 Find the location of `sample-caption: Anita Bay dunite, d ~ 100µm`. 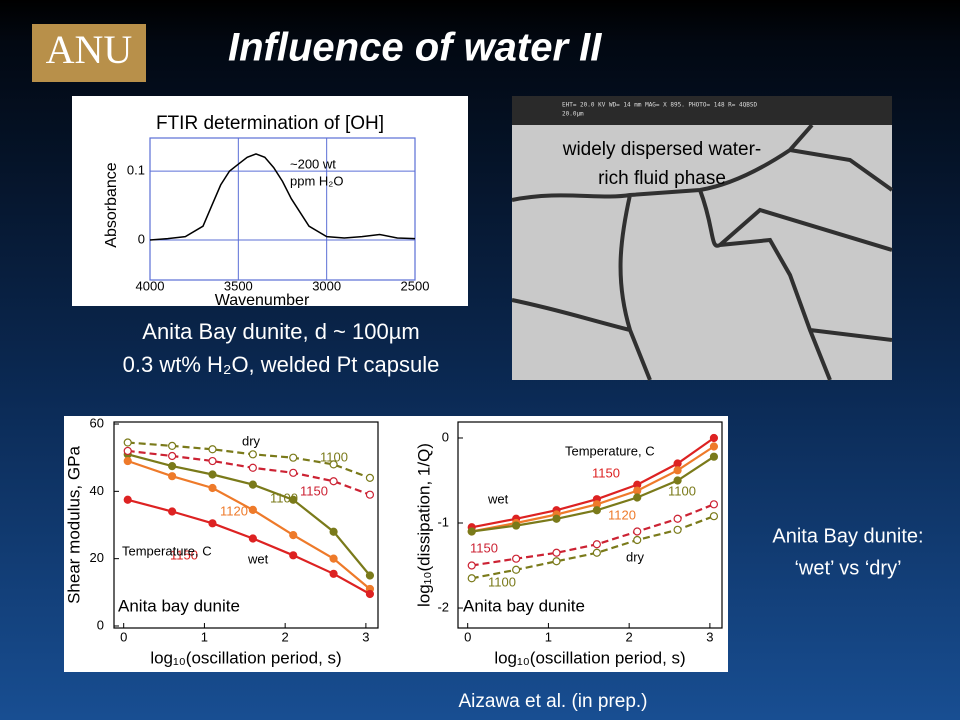

sample-caption: Anita Bay dunite, d ~ 100µm is located at coordinates (280, 331).